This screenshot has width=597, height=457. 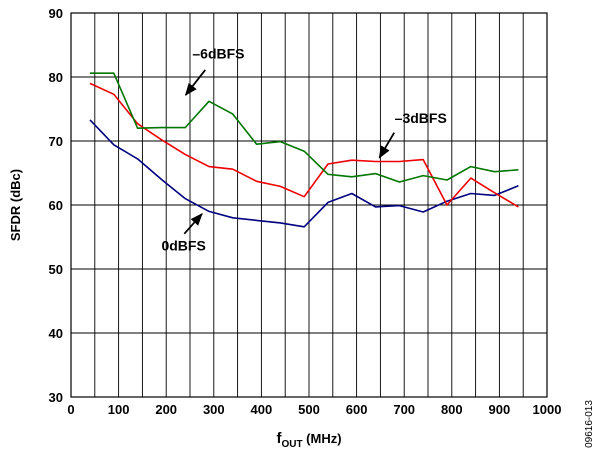 What do you see at coordinates (183, 245) in the screenshot?
I see `annotation-label: 0dBFS` at bounding box center [183, 245].